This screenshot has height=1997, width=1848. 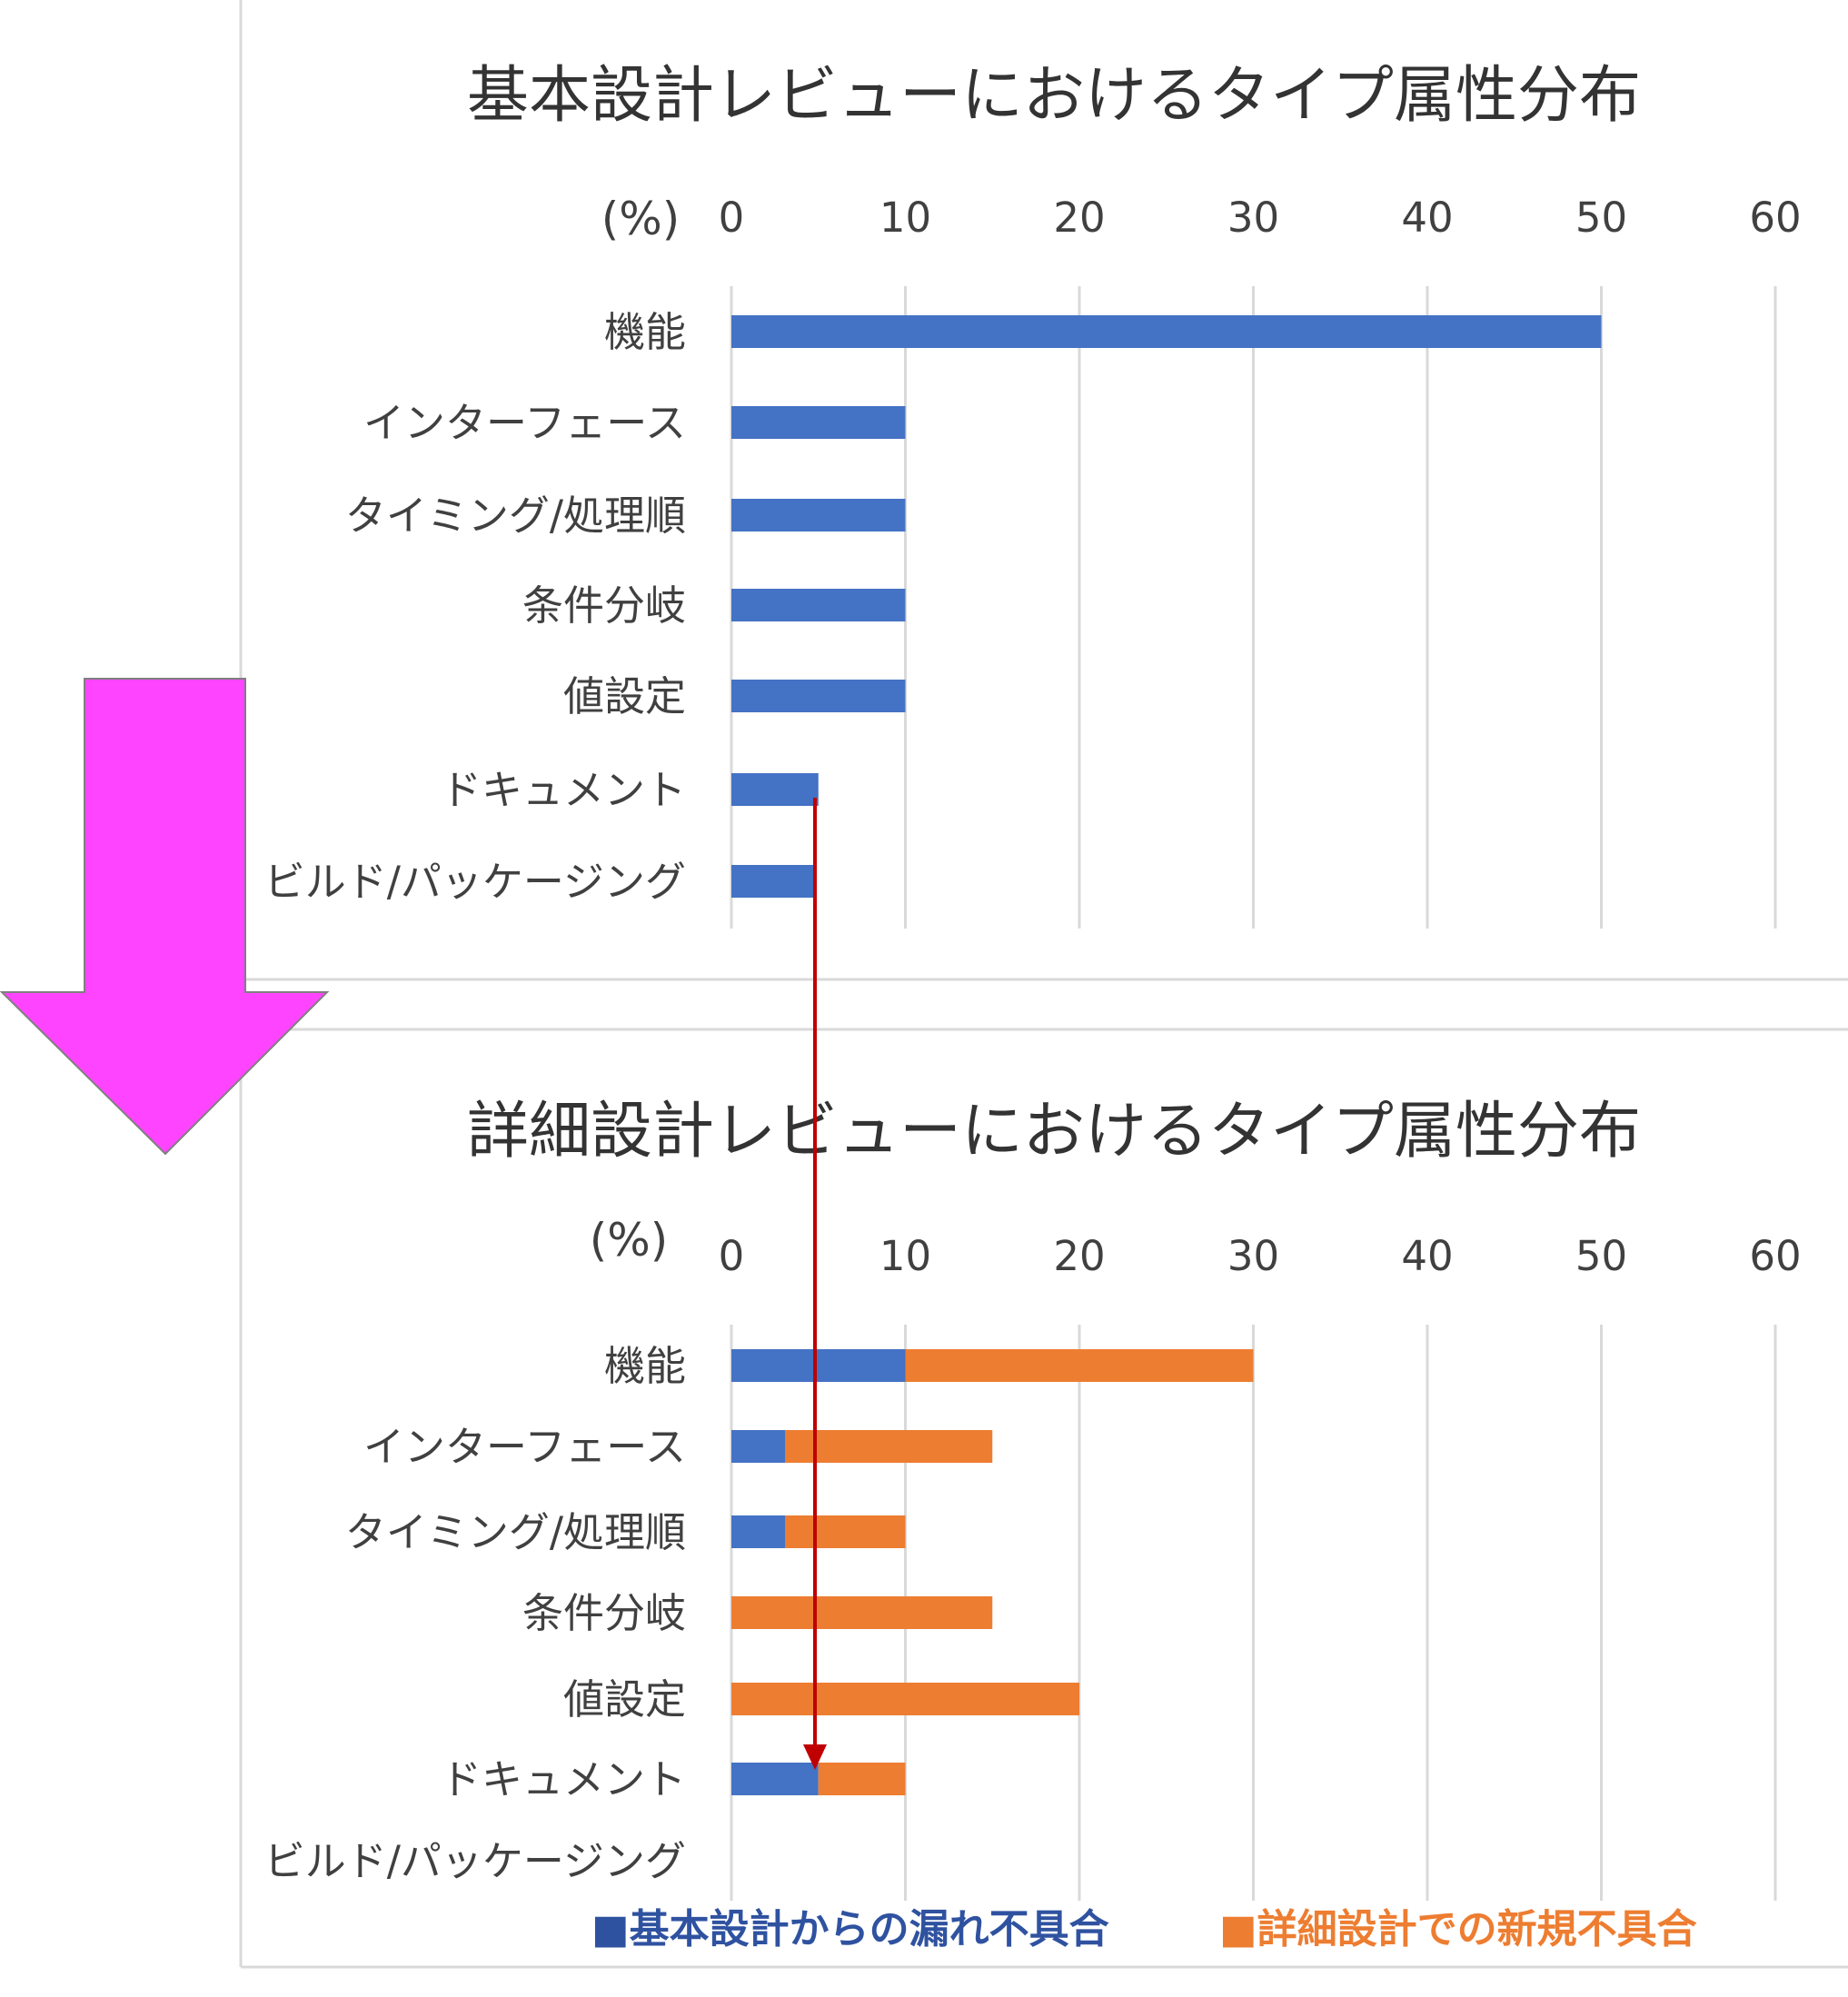 I want to click on top-chart-tick-labels: 0 10 20 30 40 50 60, so click(x=1260, y=218).